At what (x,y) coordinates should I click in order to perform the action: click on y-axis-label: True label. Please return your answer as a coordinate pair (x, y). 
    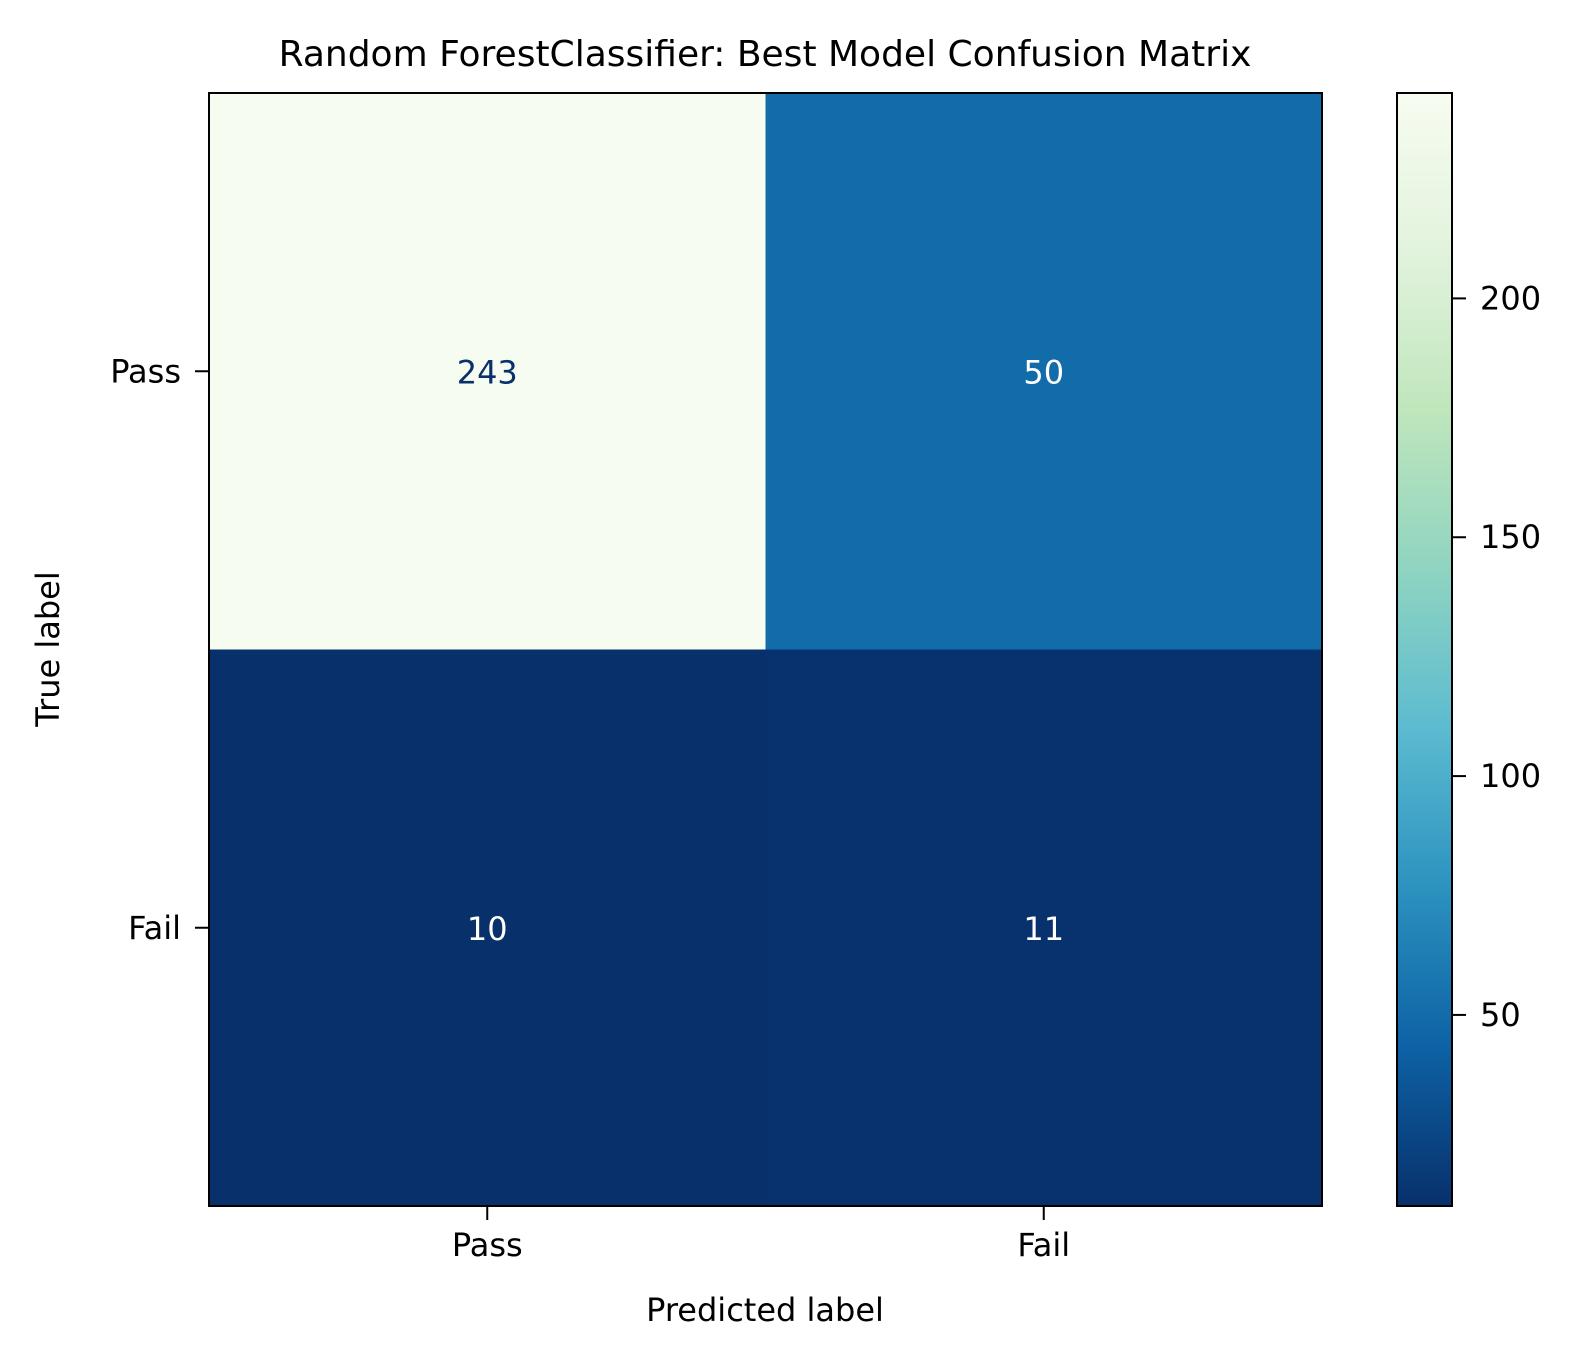
    Looking at the image, I should click on (48, 649).